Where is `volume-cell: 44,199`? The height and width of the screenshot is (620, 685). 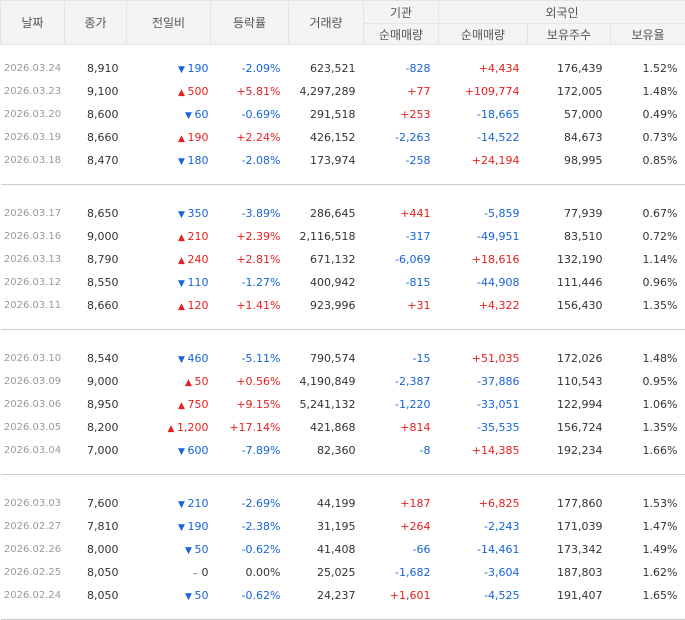 volume-cell: 44,199 is located at coordinates (326, 503).